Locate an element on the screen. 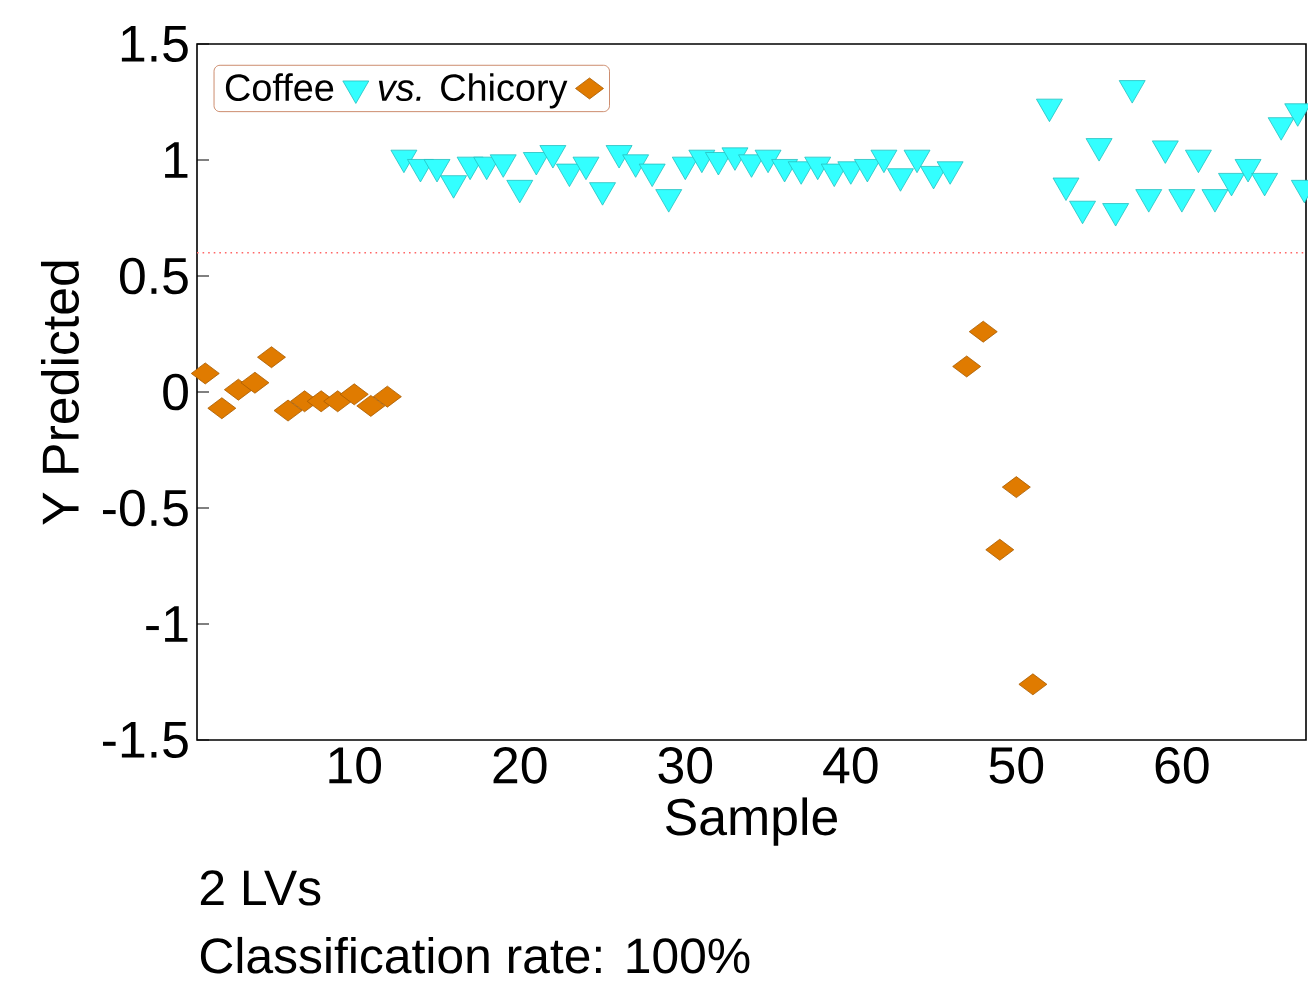 The image size is (1308, 982). x-tick-label: 20 is located at coordinates (520, 765).